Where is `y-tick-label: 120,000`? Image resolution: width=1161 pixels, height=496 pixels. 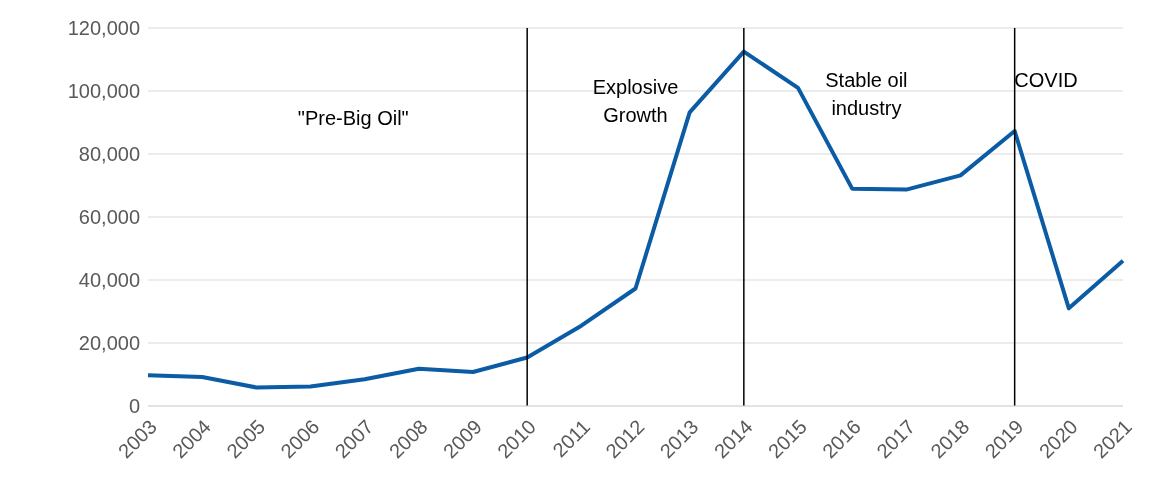
y-tick-label: 120,000 is located at coordinates (103, 28).